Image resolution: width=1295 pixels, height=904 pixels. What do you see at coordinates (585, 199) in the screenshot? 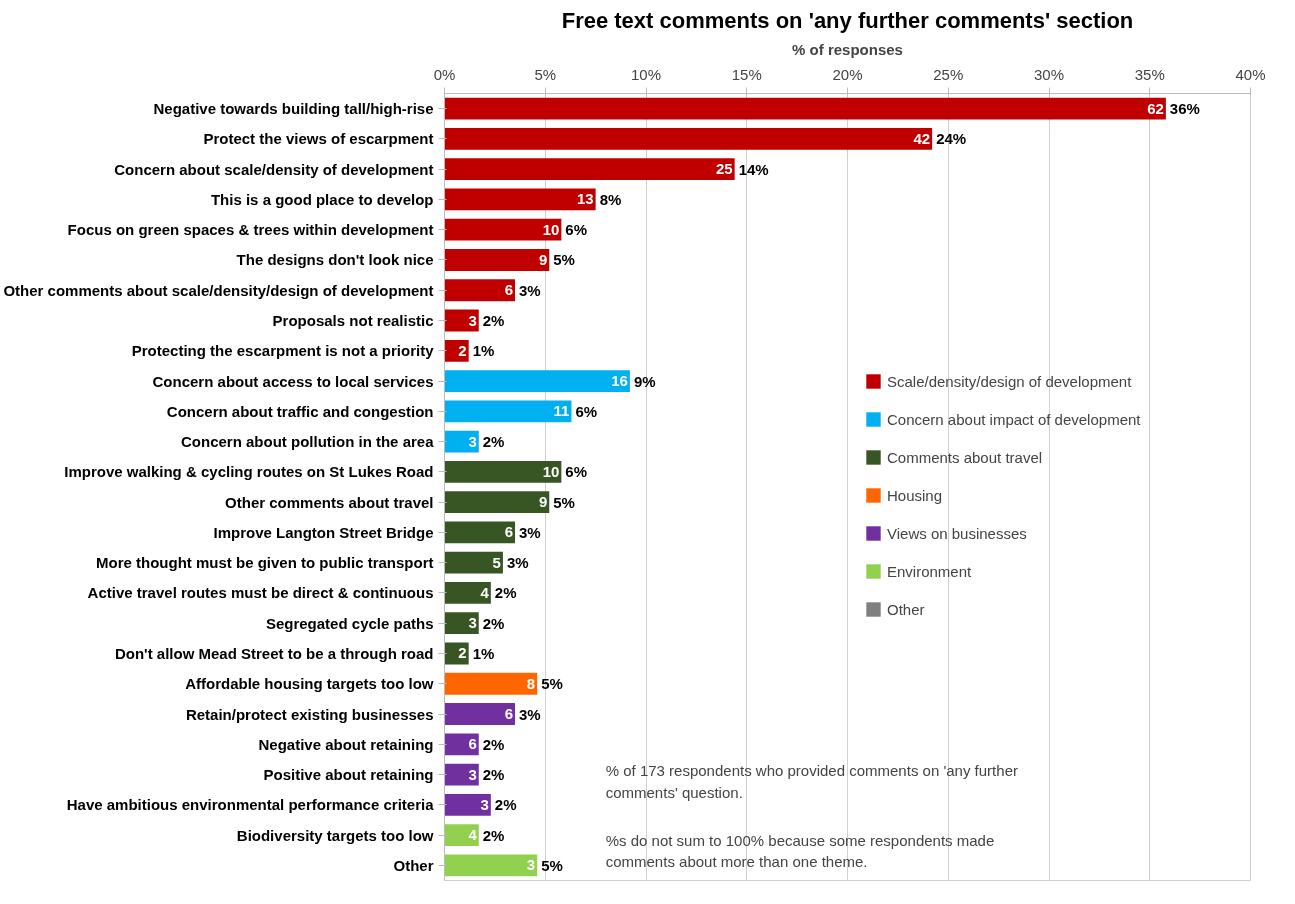
I see `annotation: 13` at bounding box center [585, 199].